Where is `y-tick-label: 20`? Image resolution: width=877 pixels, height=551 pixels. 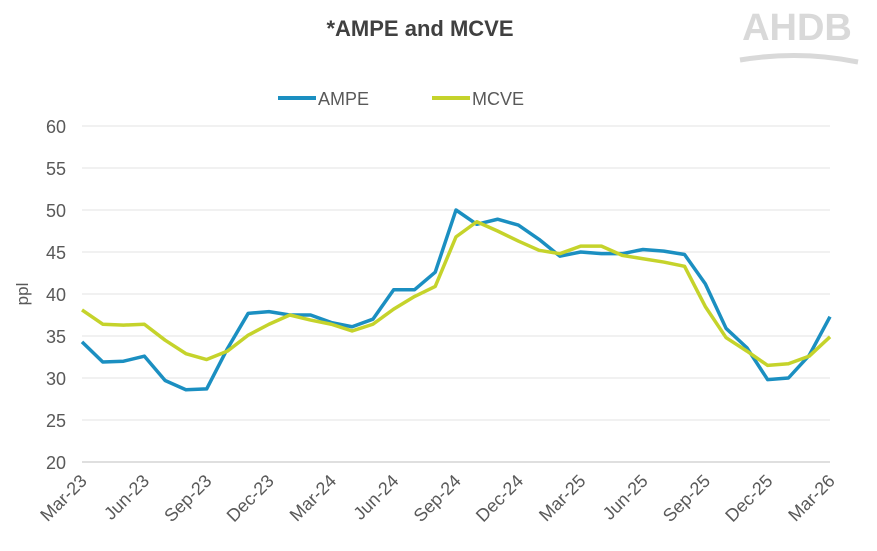
y-tick-label: 20 is located at coordinates (56, 463).